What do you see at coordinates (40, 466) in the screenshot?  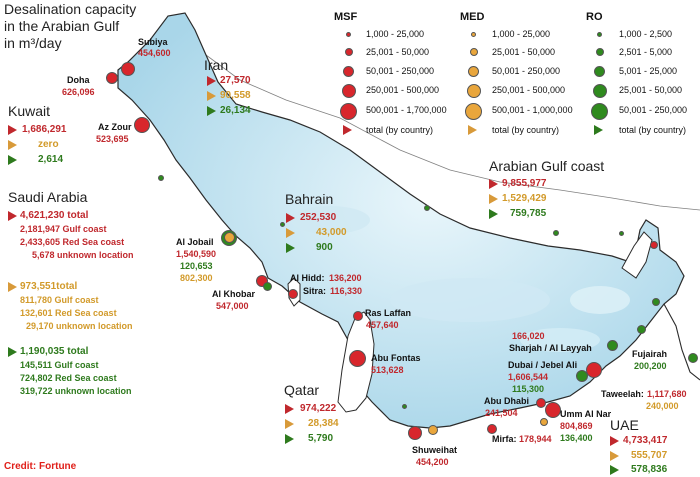 I see `credit-label: Credit: Fortune` at bounding box center [40, 466].